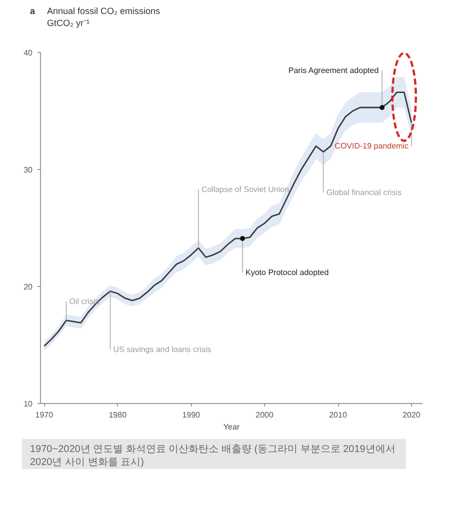 The image size is (455, 515). What do you see at coordinates (411, 415) in the screenshot?
I see `x-tick-label: 2020` at bounding box center [411, 415].